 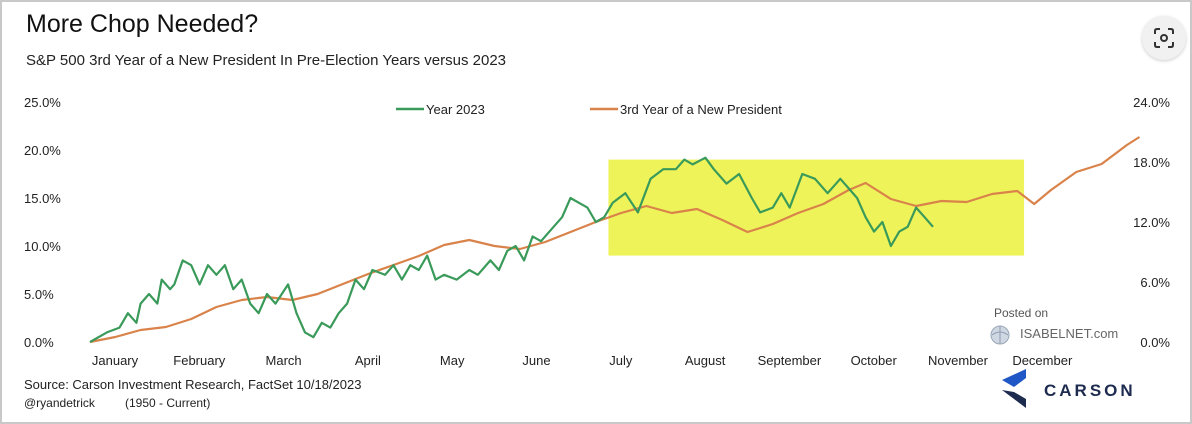 I want to click on y-left-tick-label: 20.0%, so click(x=42, y=150).